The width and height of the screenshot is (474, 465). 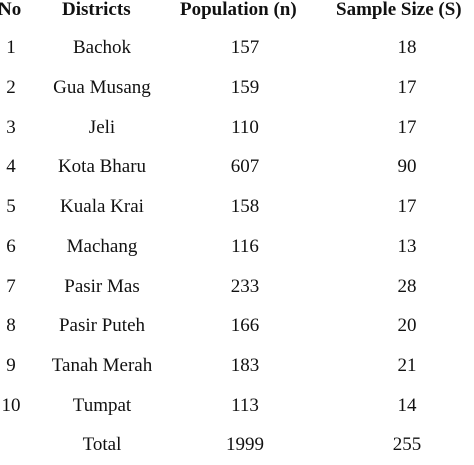 I want to click on table-row: 10 Tumpat 113 14, so click(x=237, y=406).